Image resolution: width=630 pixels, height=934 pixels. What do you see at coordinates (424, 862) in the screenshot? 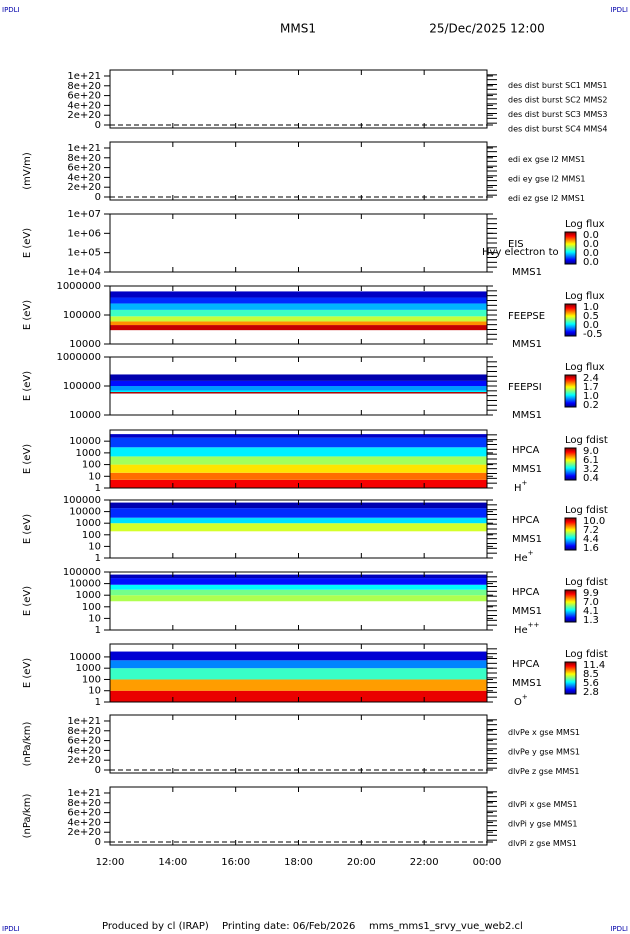
I see `x-tick-label: 22:00` at bounding box center [424, 862].